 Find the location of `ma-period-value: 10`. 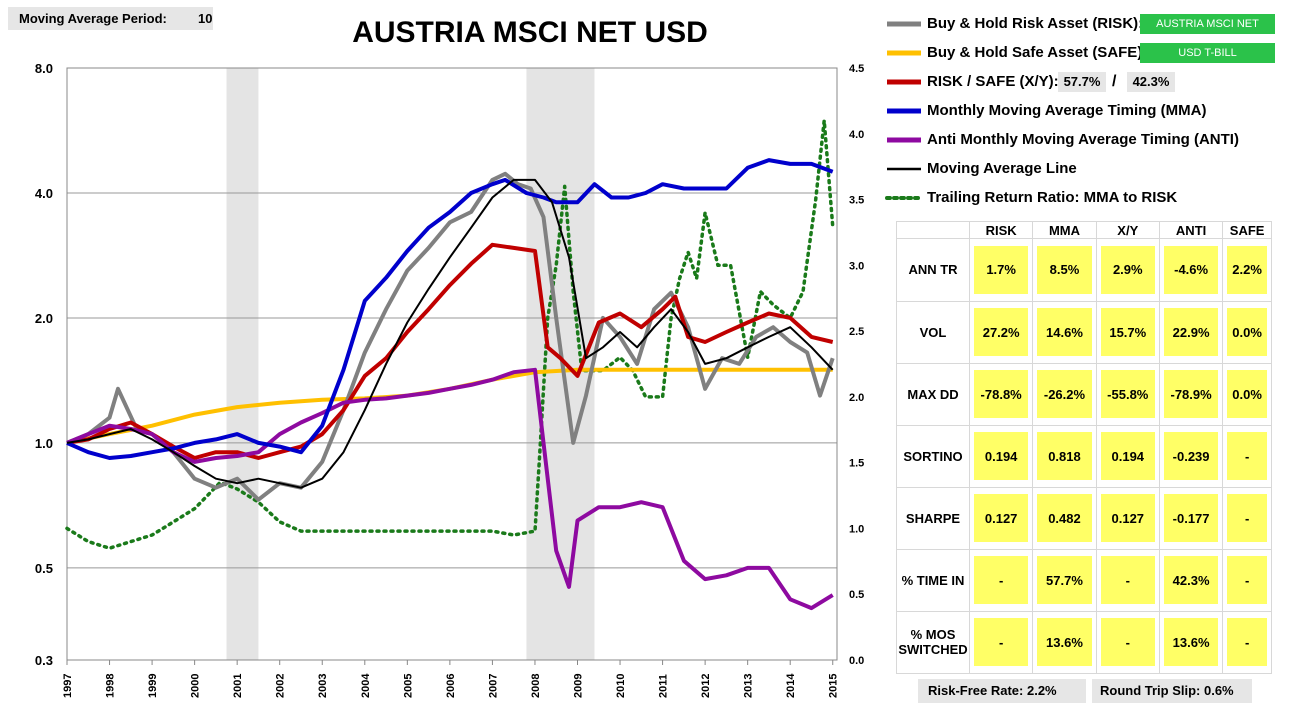

ma-period-value: 10 is located at coordinates (205, 18).